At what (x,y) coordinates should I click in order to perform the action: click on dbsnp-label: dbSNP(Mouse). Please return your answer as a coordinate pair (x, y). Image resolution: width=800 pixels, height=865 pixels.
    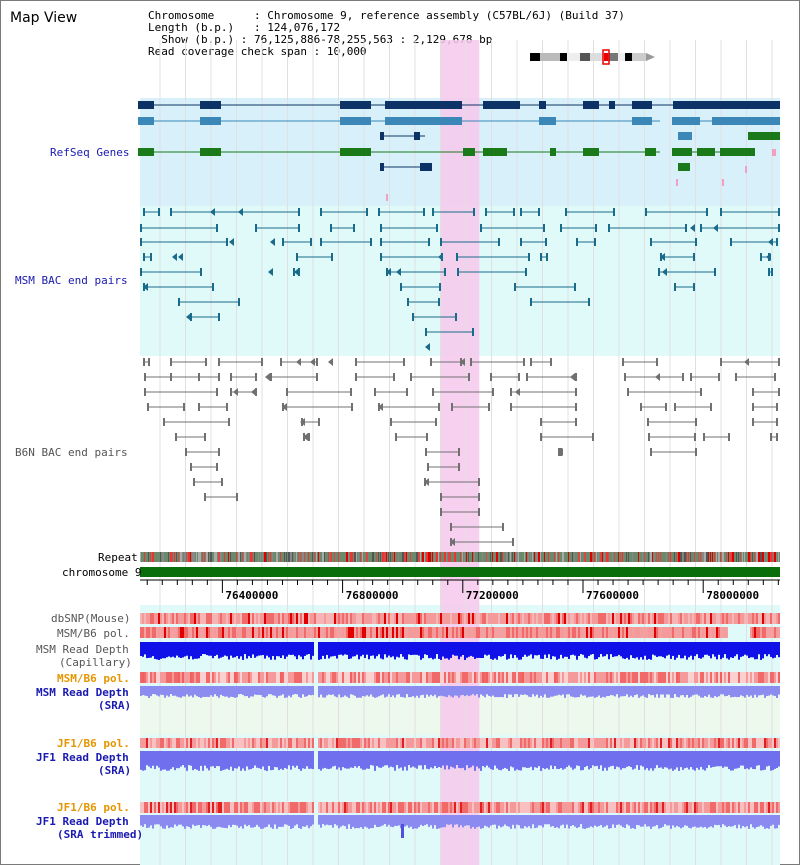
    Looking at the image, I should click on (91, 618).